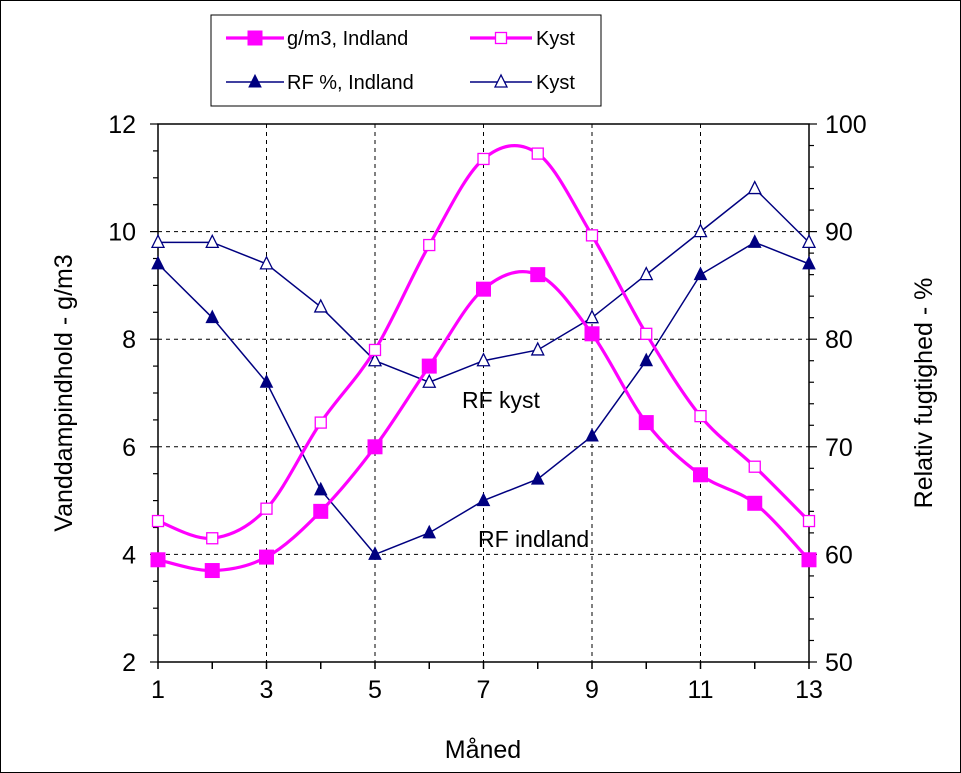 The image size is (961, 773). I want to click on x-tick-label: 5, so click(375, 690).